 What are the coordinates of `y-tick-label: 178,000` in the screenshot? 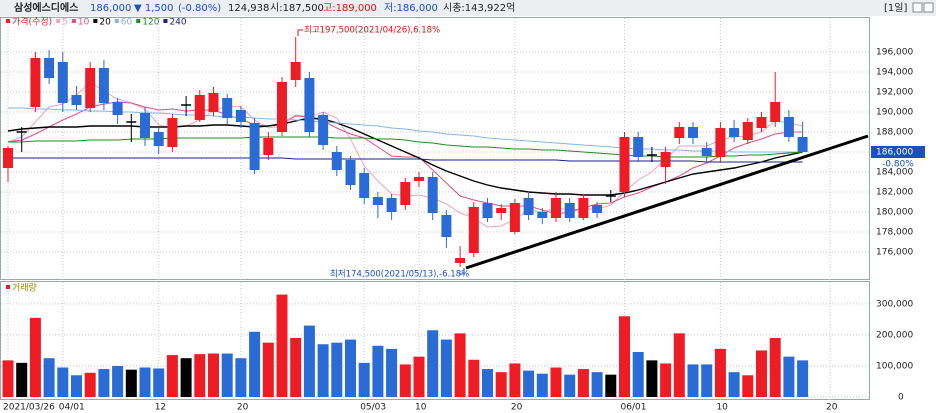 It's located at (894, 233).